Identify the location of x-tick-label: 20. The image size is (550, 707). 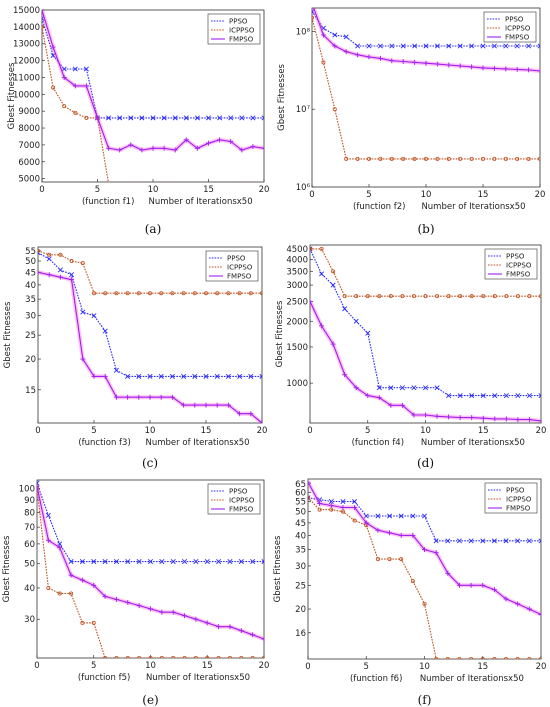
(540, 195).